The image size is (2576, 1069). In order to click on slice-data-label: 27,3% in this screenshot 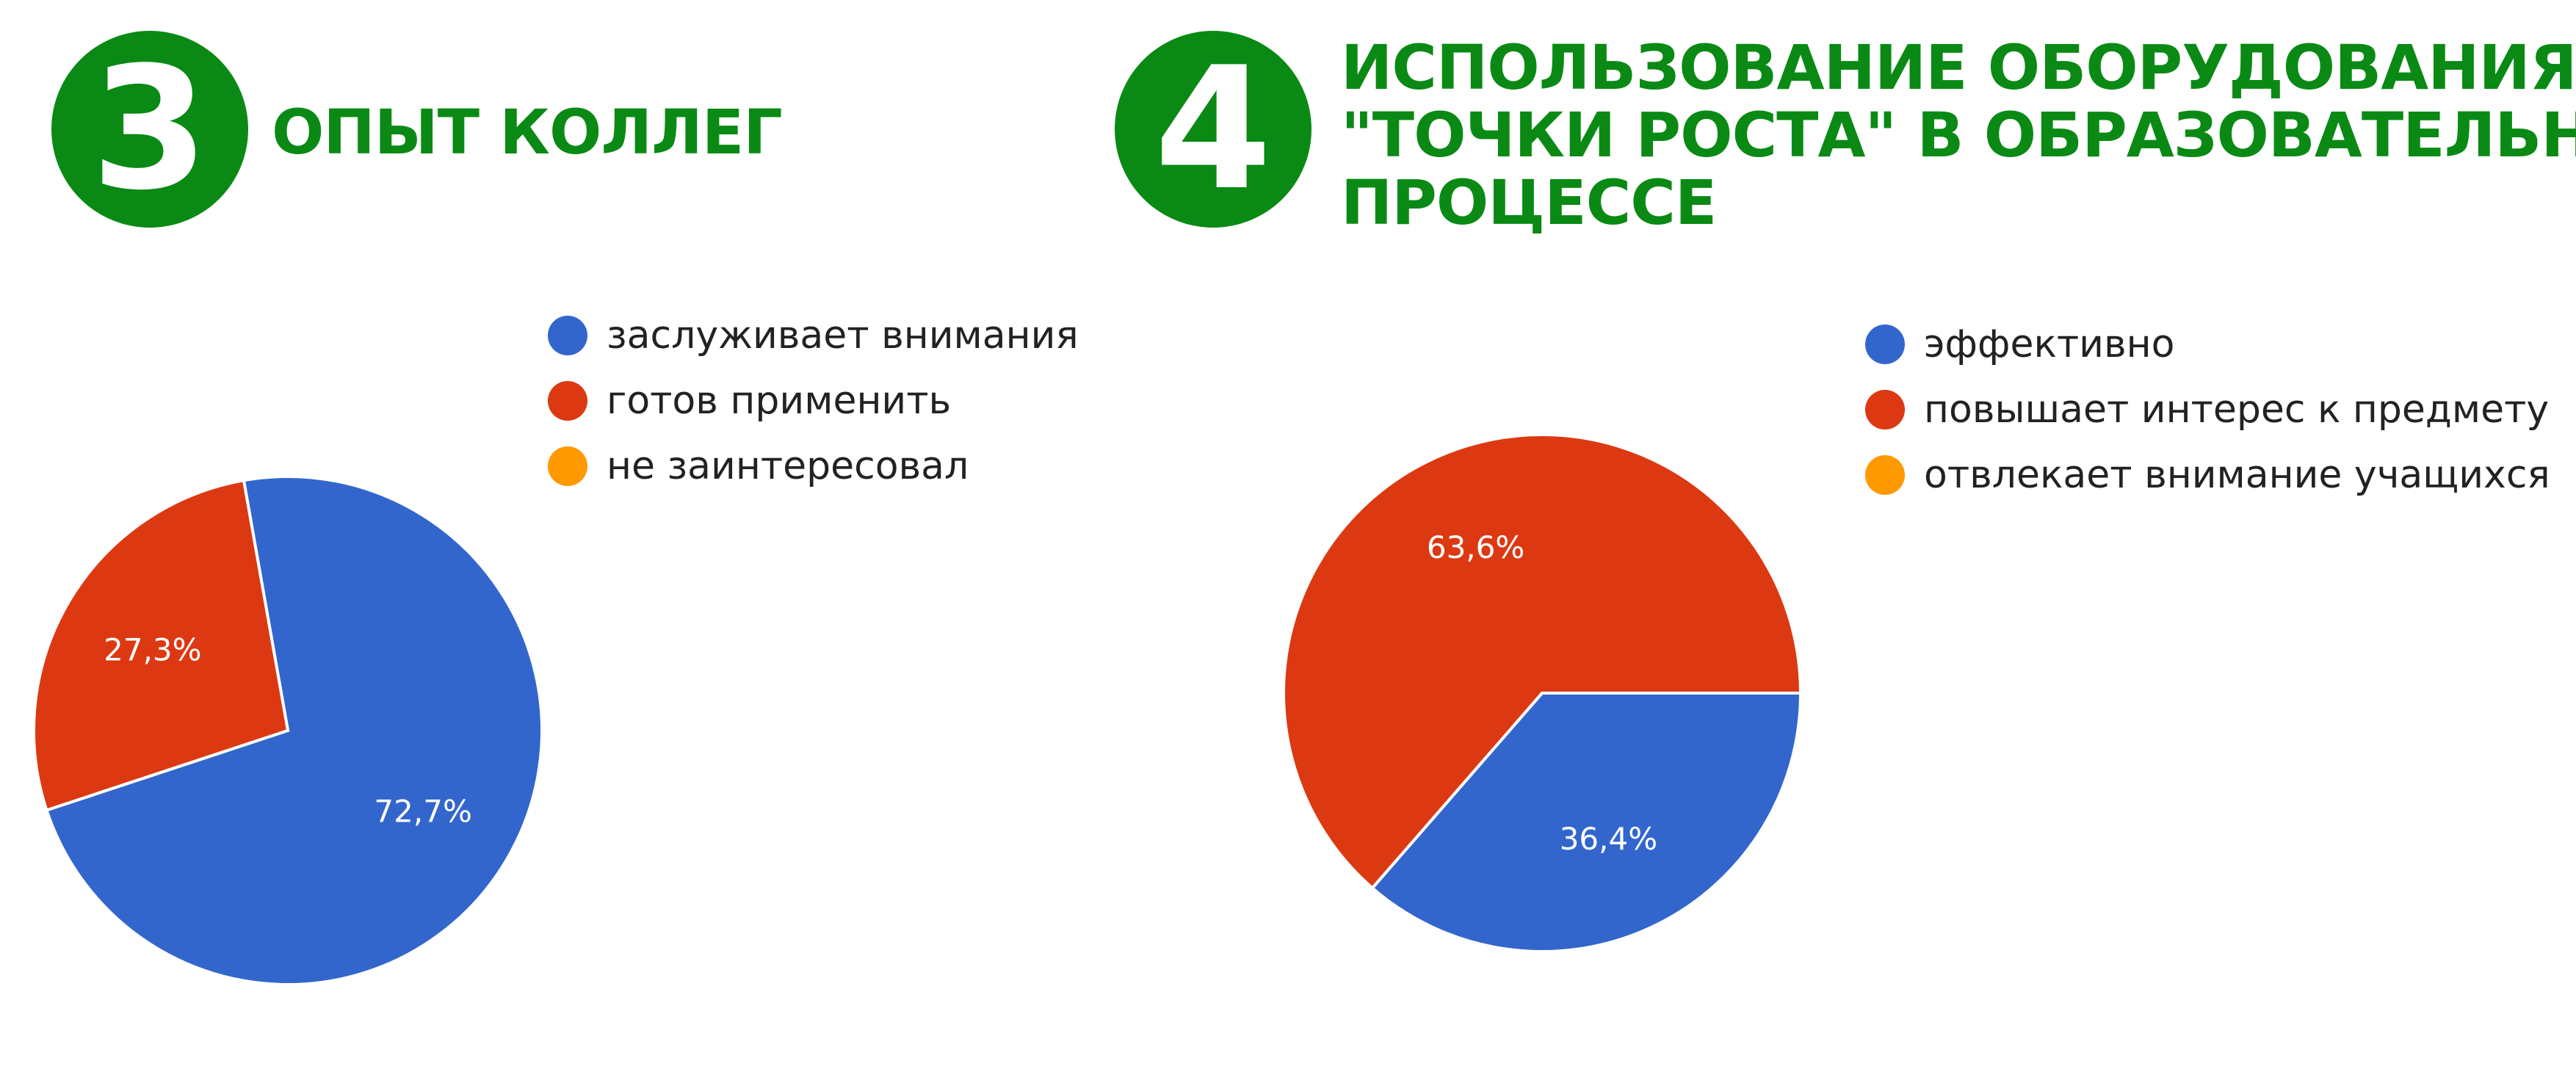, I will do `click(152, 649)`.